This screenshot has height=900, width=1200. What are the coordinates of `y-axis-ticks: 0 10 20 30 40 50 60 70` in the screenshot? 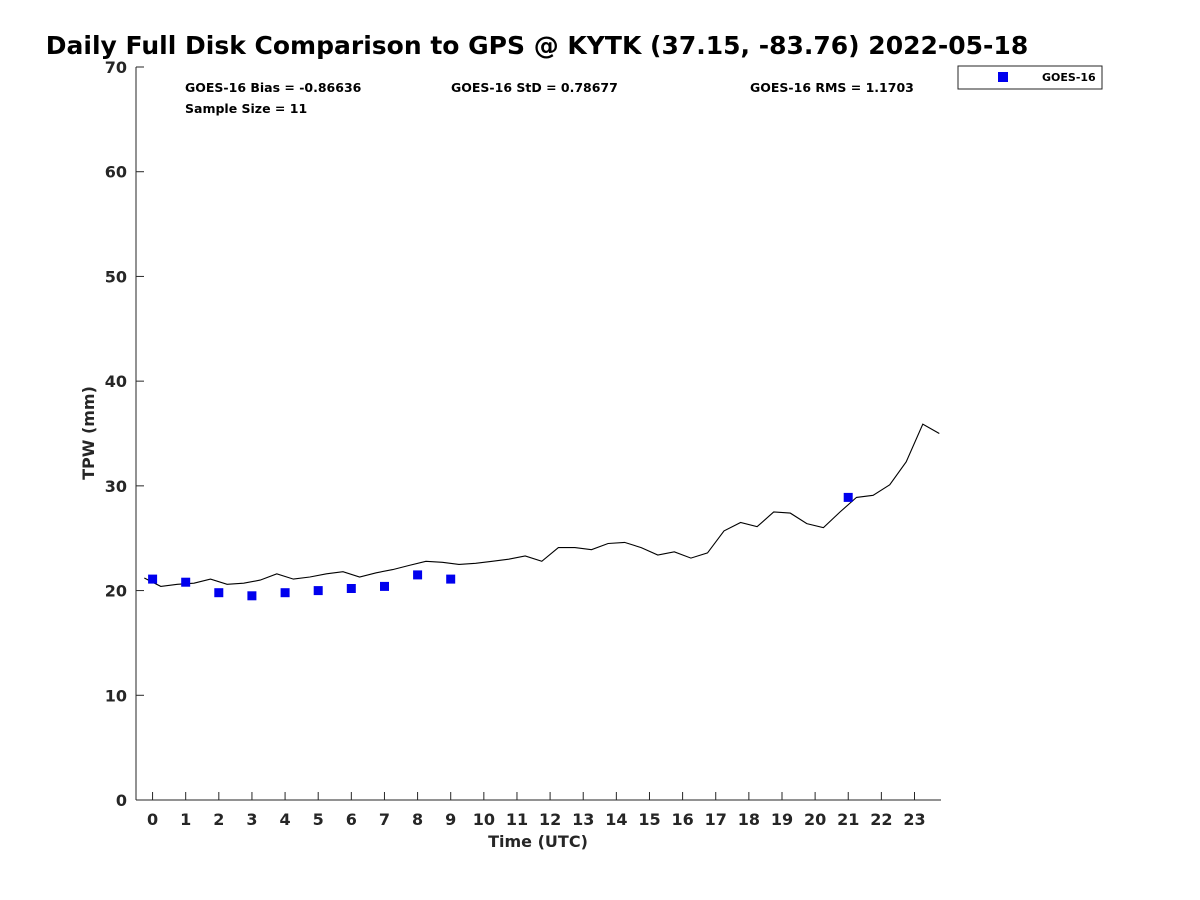 It's located at (124, 434).